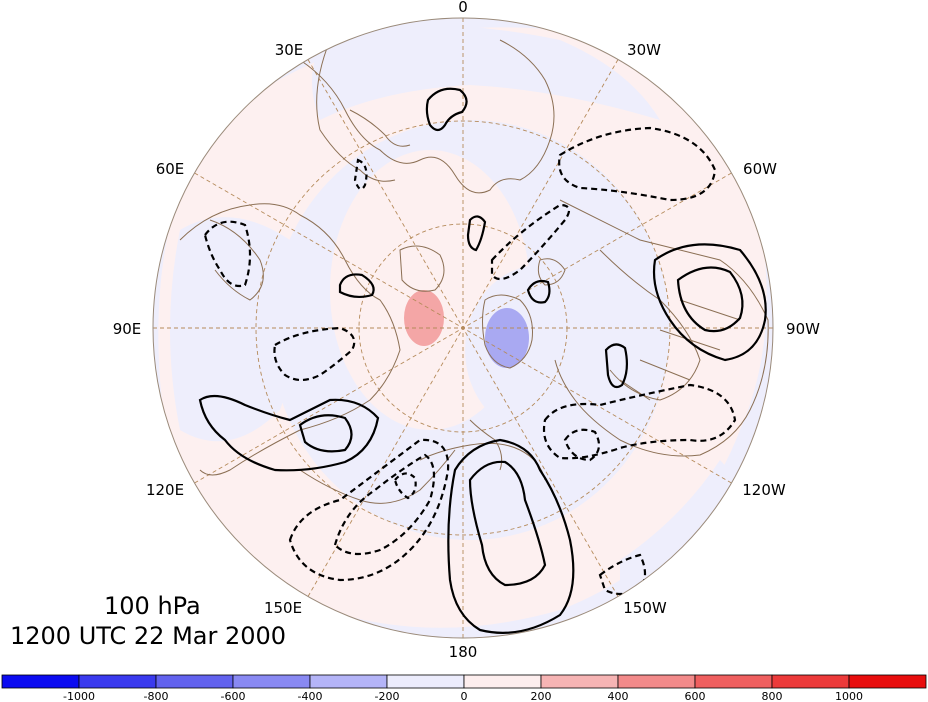 This screenshot has height=702, width=928. Describe the element at coordinates (760, 169) in the screenshot. I see `lon-label-60w: 60W` at that location.